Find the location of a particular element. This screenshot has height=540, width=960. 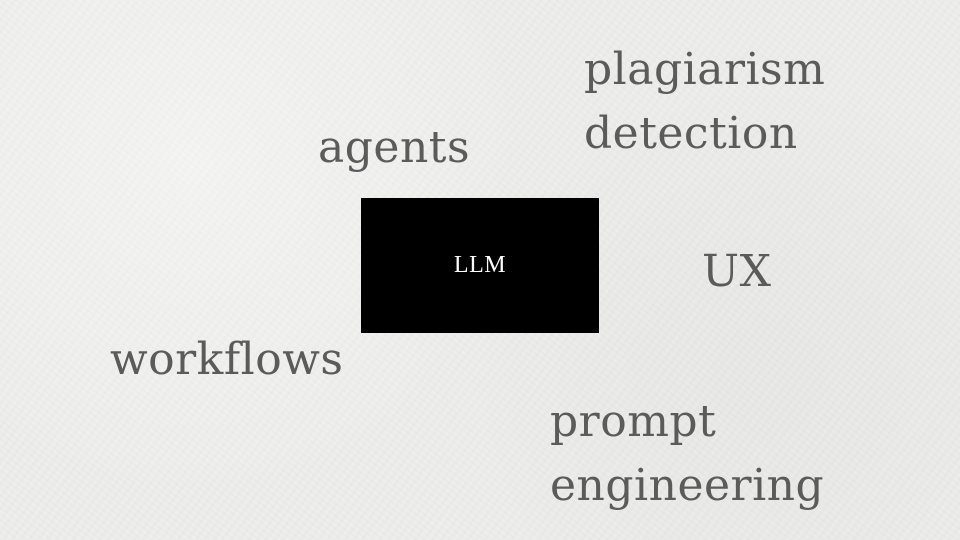

llm-label: LLM is located at coordinates (480, 265).